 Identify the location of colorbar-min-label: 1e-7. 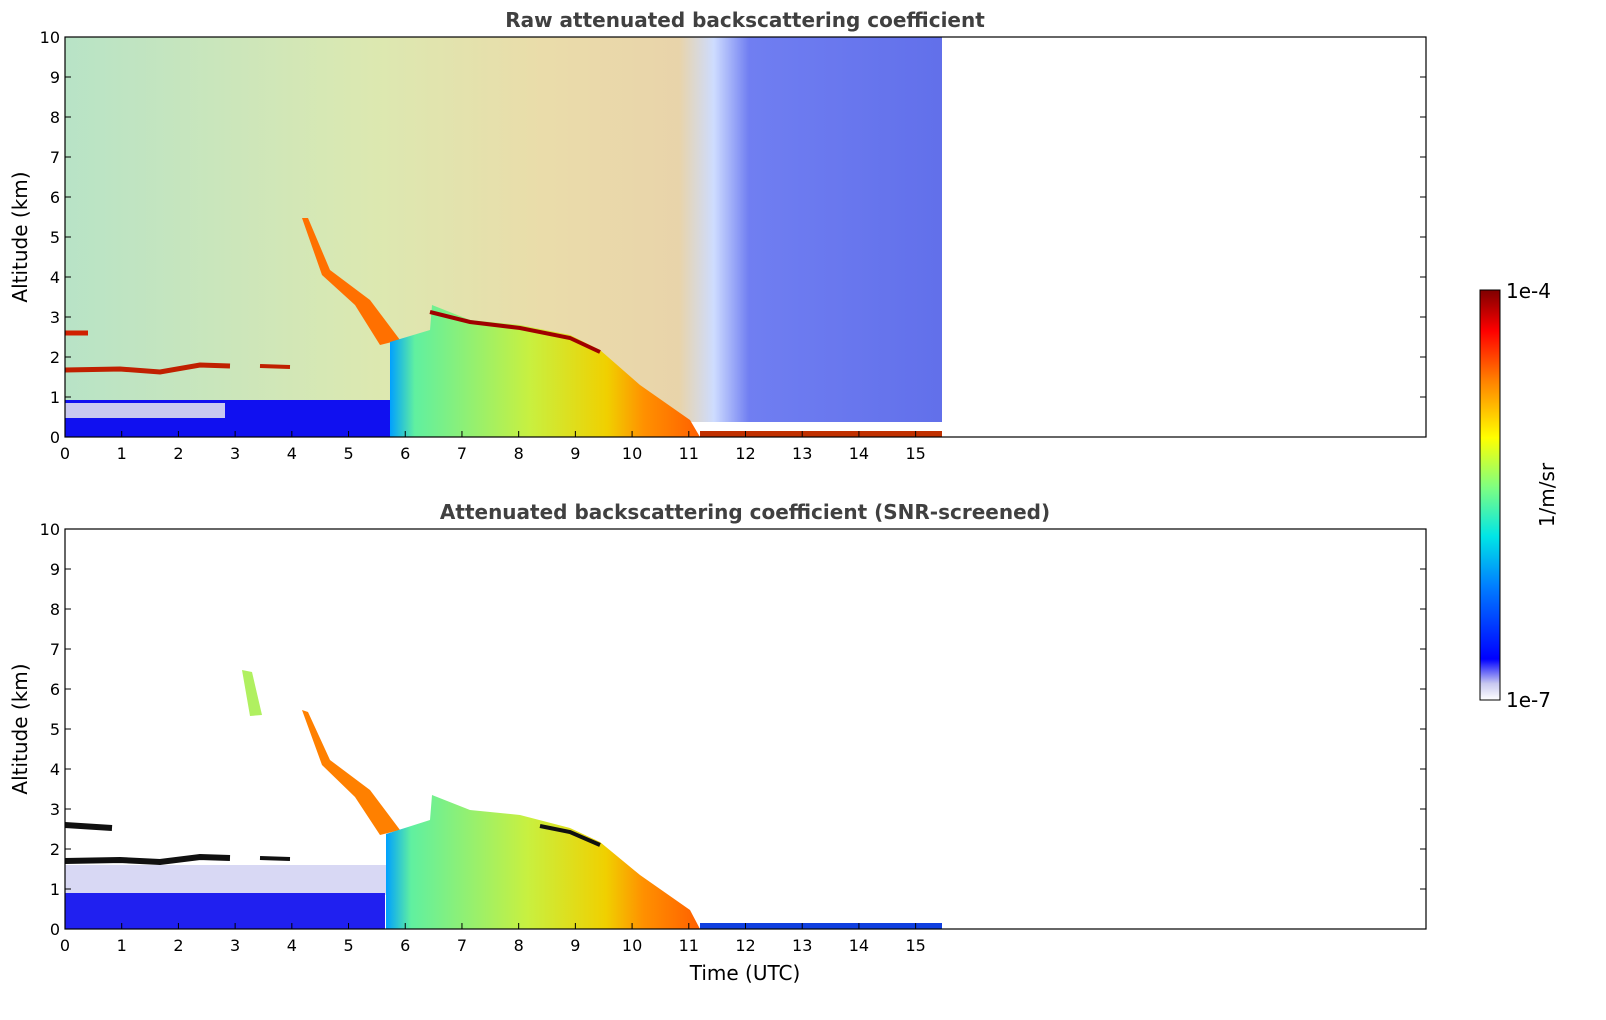
(1528, 700).